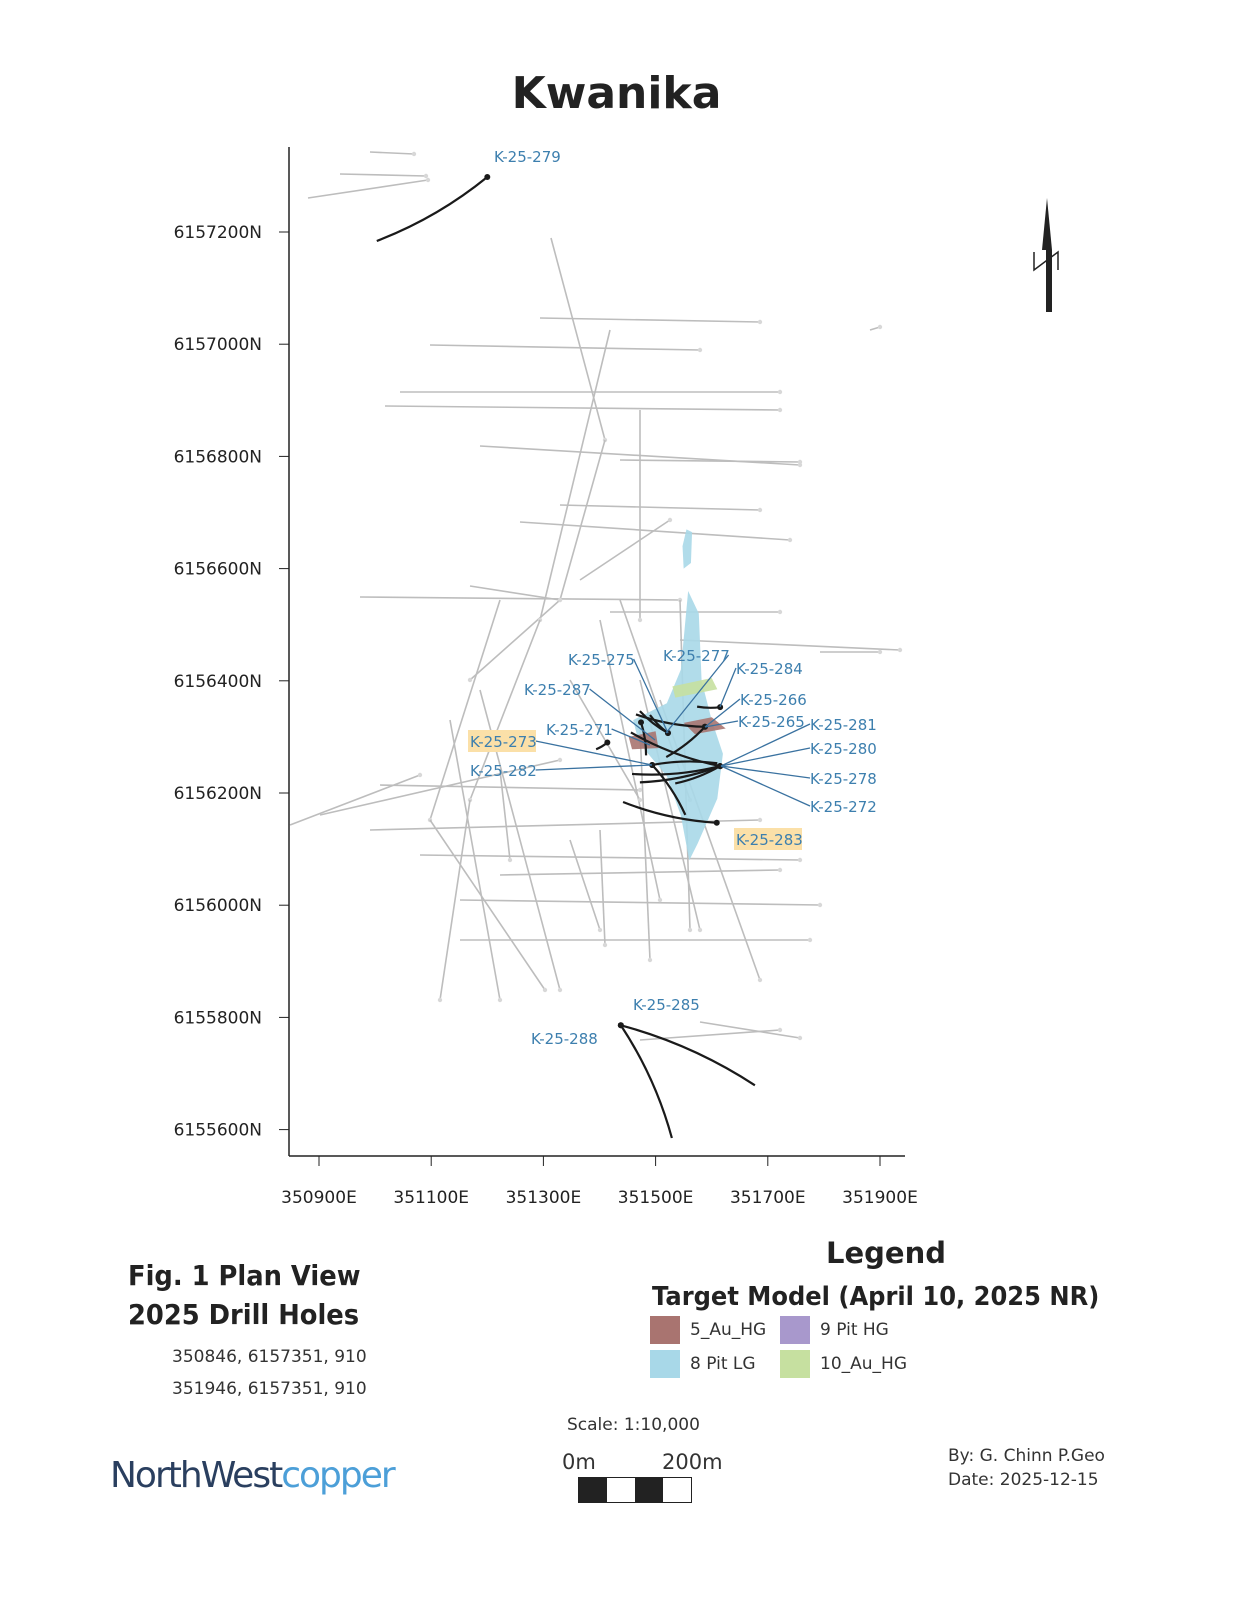 The height and width of the screenshot is (1597, 1233). What do you see at coordinates (601, 660) in the screenshot?
I see `drill-hole-label: K-25-275` at bounding box center [601, 660].